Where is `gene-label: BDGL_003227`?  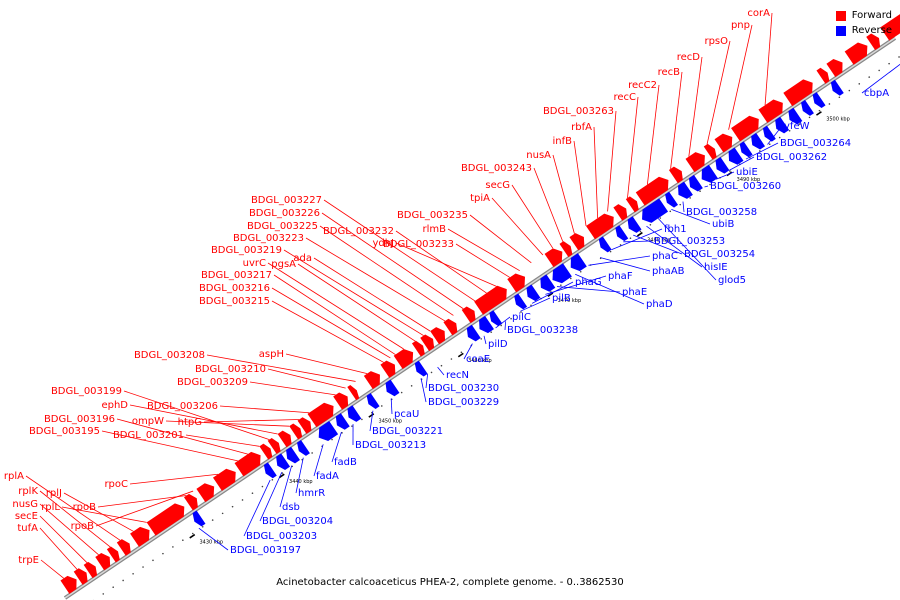 gene-label: BDGL_003227 is located at coordinates (286, 200).